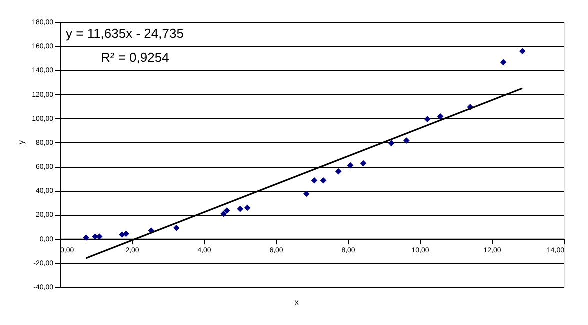 This screenshot has height=325, width=588. What do you see at coordinates (125, 33) in the screenshot?
I see `annotation: y = 11,635x - 24,735` at bounding box center [125, 33].